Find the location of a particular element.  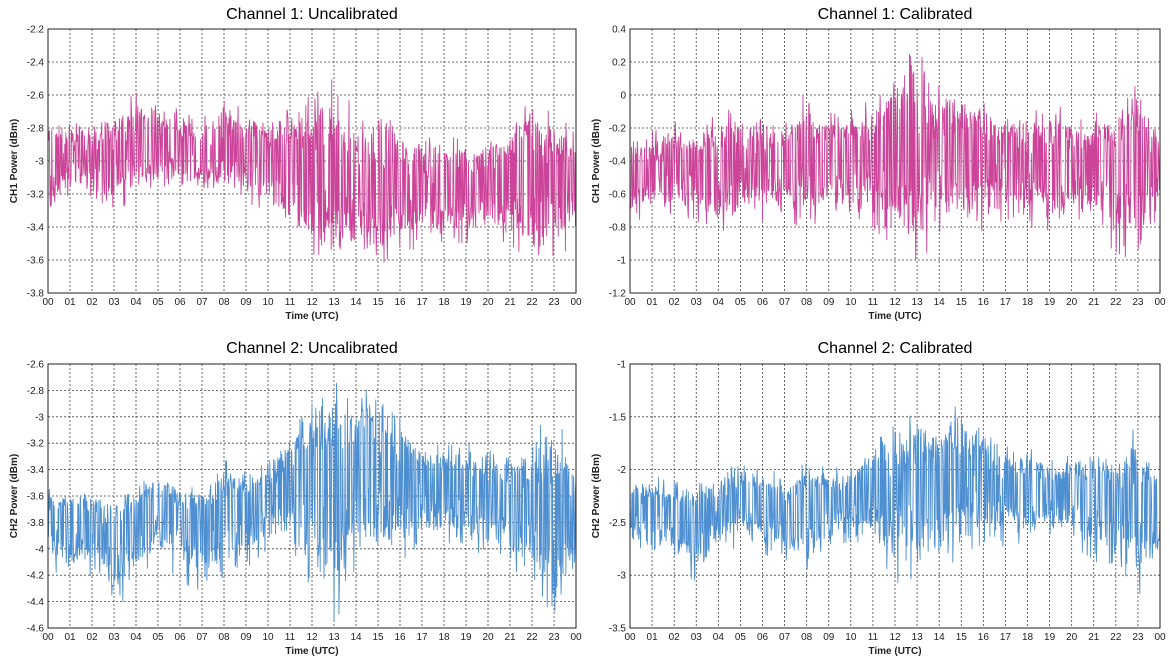

y-tick-label: -4.6 is located at coordinates (36, 629).